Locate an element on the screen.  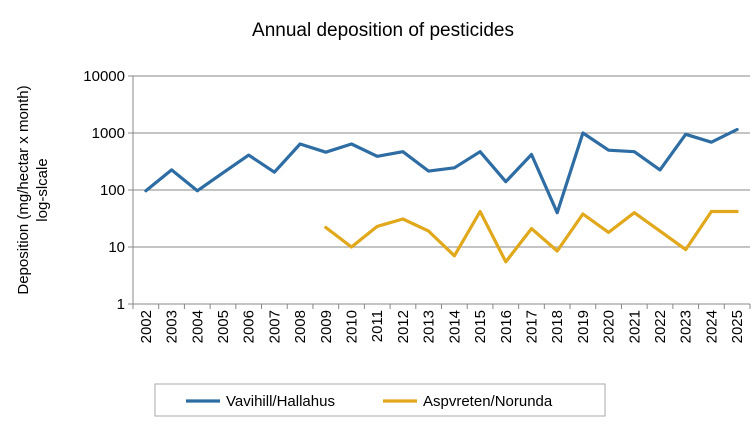
y-axis-label-scale-note: log-slcale is located at coordinates (42, 189).